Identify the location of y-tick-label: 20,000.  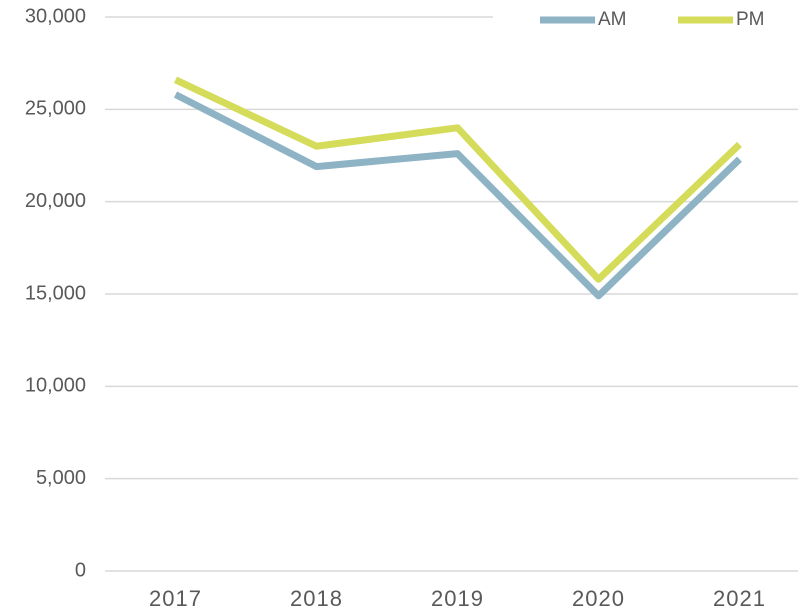
(55, 201).